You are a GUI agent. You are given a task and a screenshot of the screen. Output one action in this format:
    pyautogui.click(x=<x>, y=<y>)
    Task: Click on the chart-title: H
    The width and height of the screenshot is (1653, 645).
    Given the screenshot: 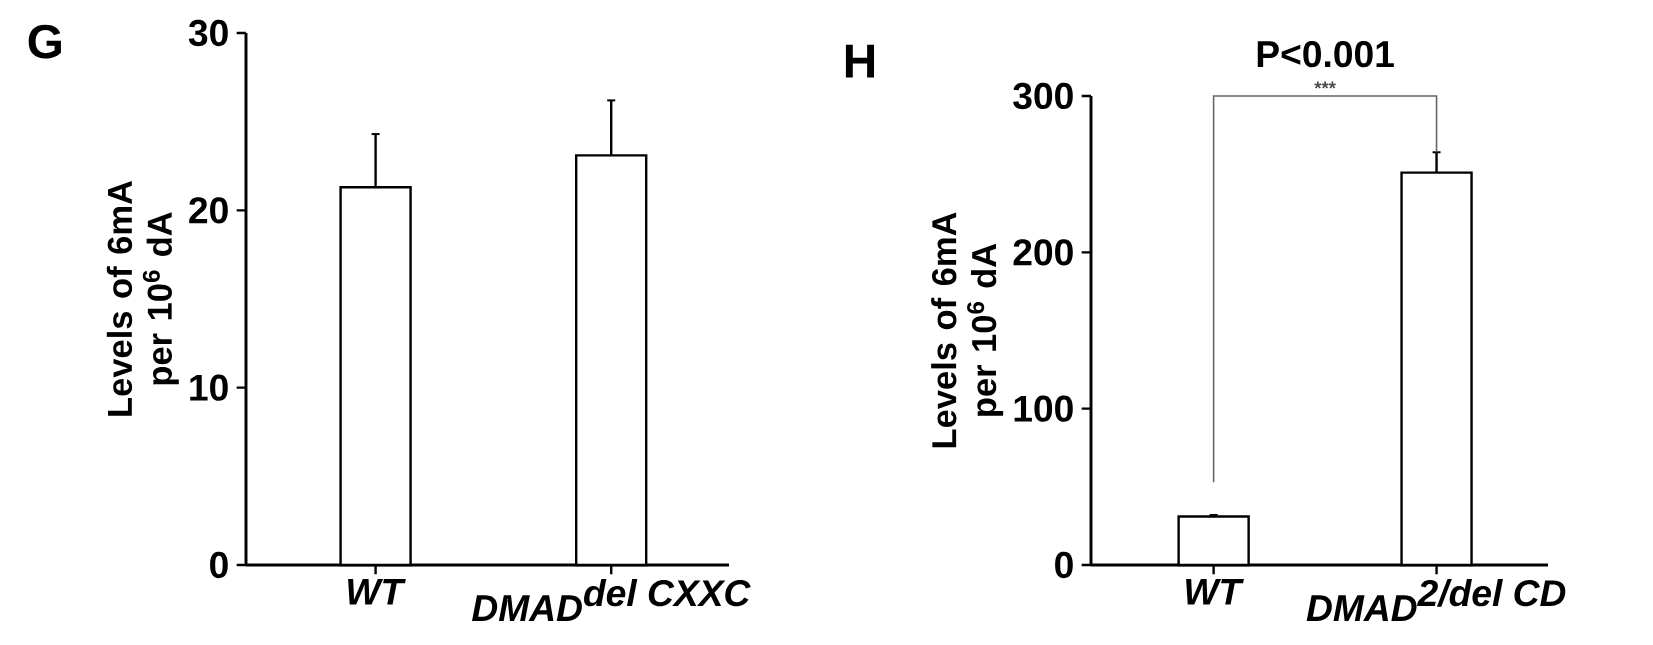 What is the action you would take?
    pyautogui.click(x=860, y=61)
    